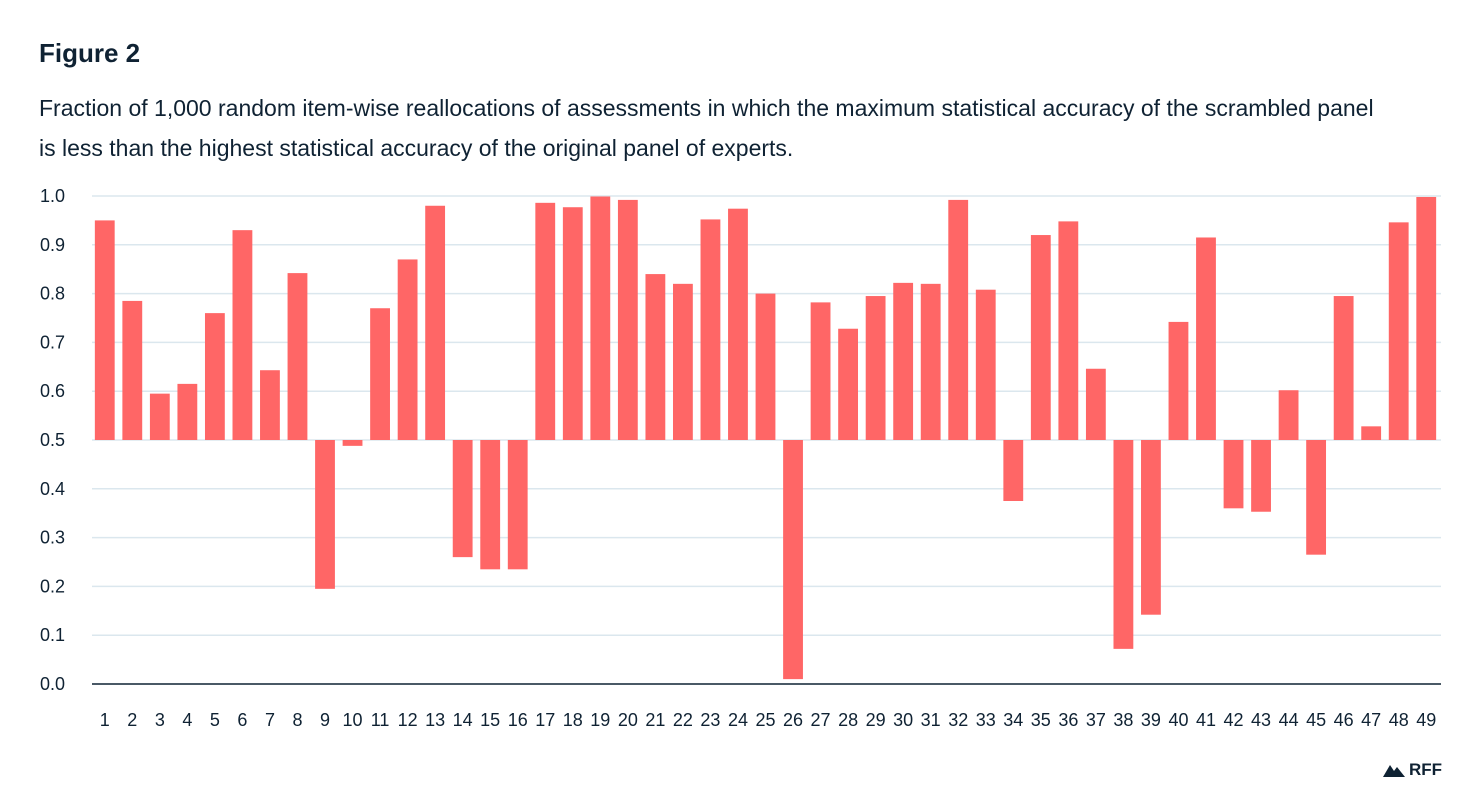  What do you see at coordinates (52, 586) in the screenshot?
I see `y-tick-label: 0.2` at bounding box center [52, 586].